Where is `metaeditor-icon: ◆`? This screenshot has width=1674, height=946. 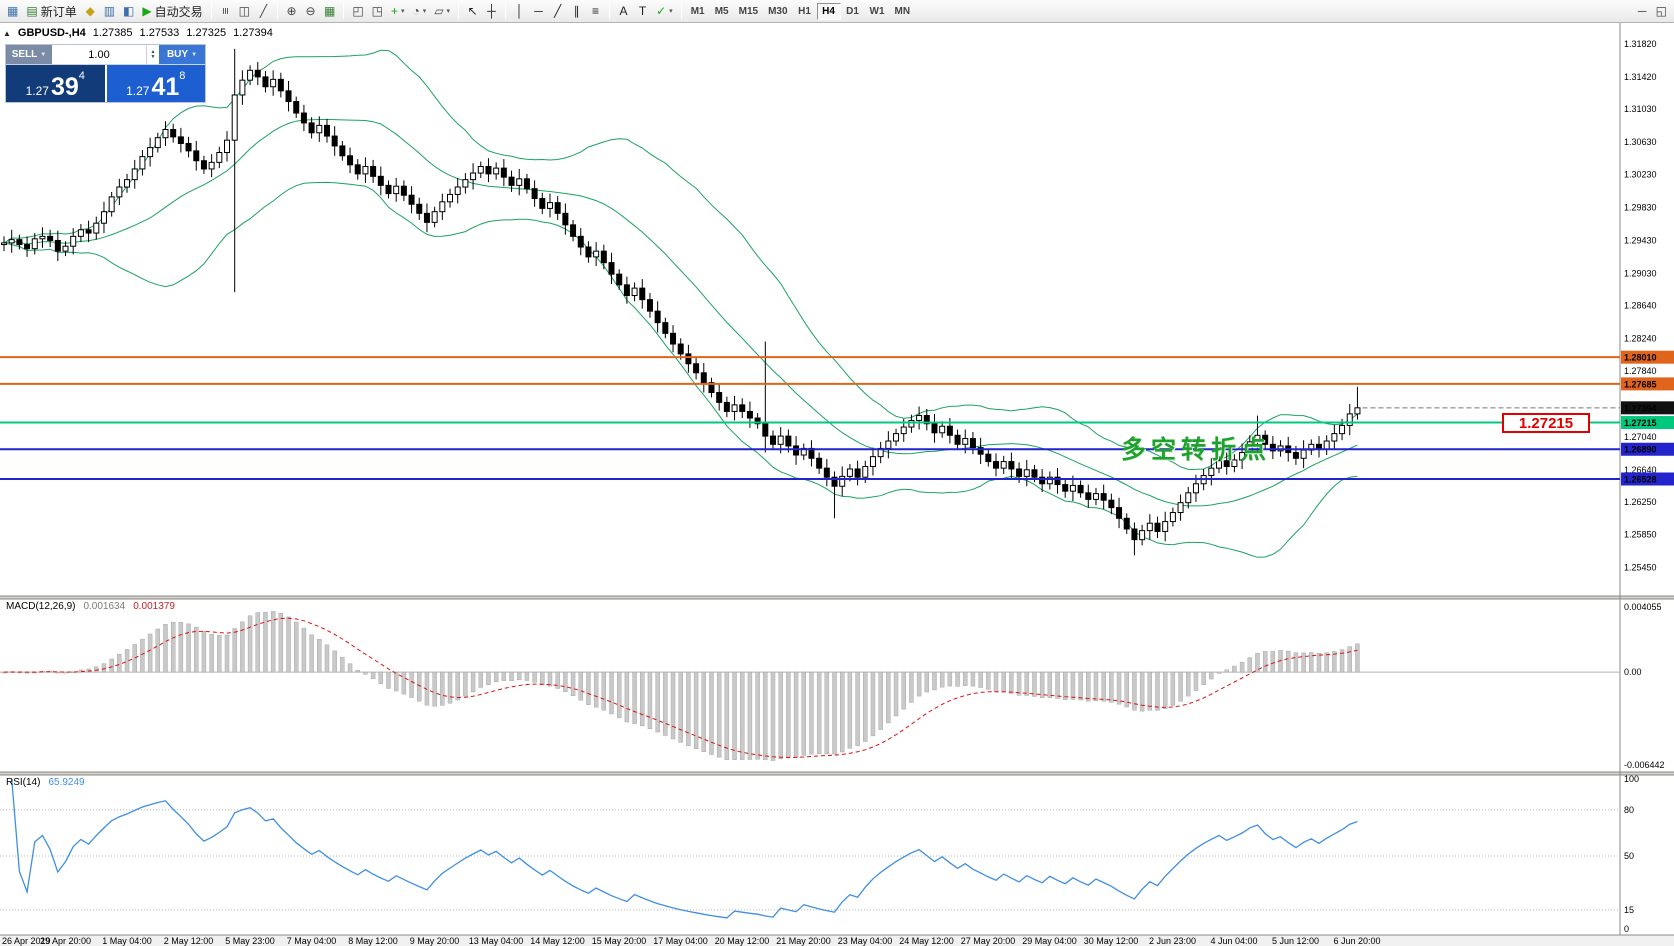 metaeditor-icon: ◆ is located at coordinates (90, 11).